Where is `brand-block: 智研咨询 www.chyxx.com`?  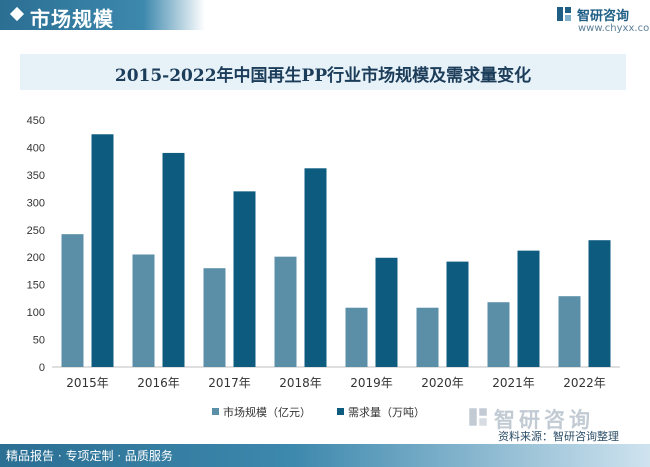
brand-block: 智研咨询 www.chyxx.com is located at coordinates (603, 21).